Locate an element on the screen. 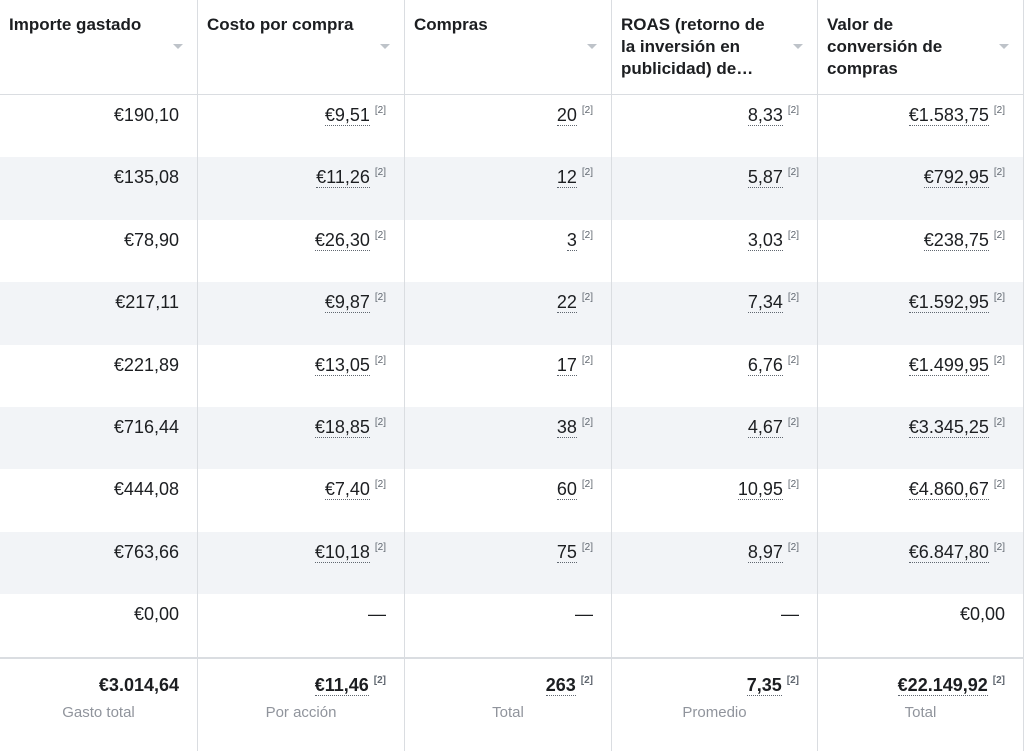 This screenshot has height=751, width=1024. table-cell: €13,05 [2] is located at coordinates (301, 375).